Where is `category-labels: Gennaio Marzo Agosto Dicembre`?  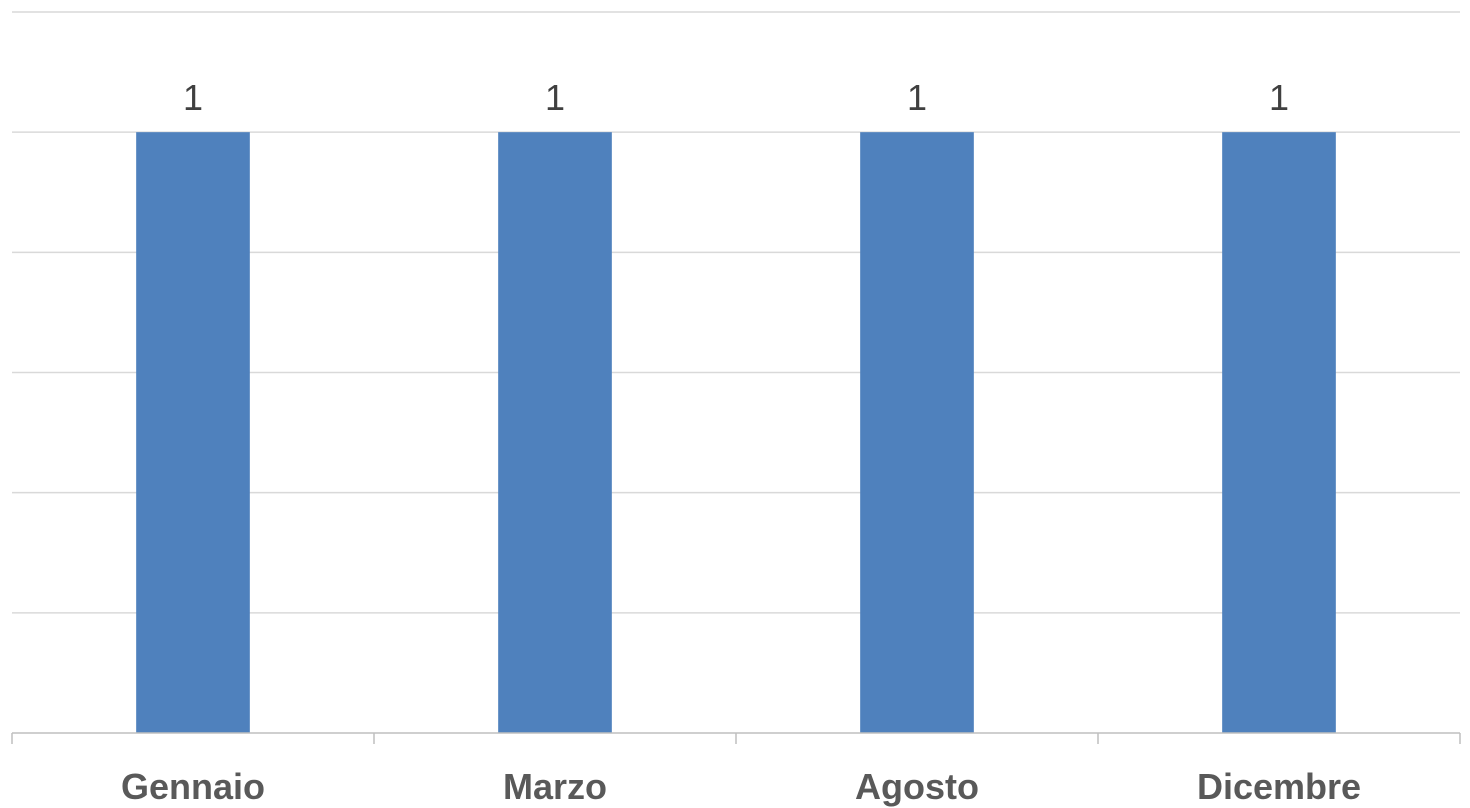 category-labels: Gennaio Marzo Agosto Dicembre is located at coordinates (741, 786).